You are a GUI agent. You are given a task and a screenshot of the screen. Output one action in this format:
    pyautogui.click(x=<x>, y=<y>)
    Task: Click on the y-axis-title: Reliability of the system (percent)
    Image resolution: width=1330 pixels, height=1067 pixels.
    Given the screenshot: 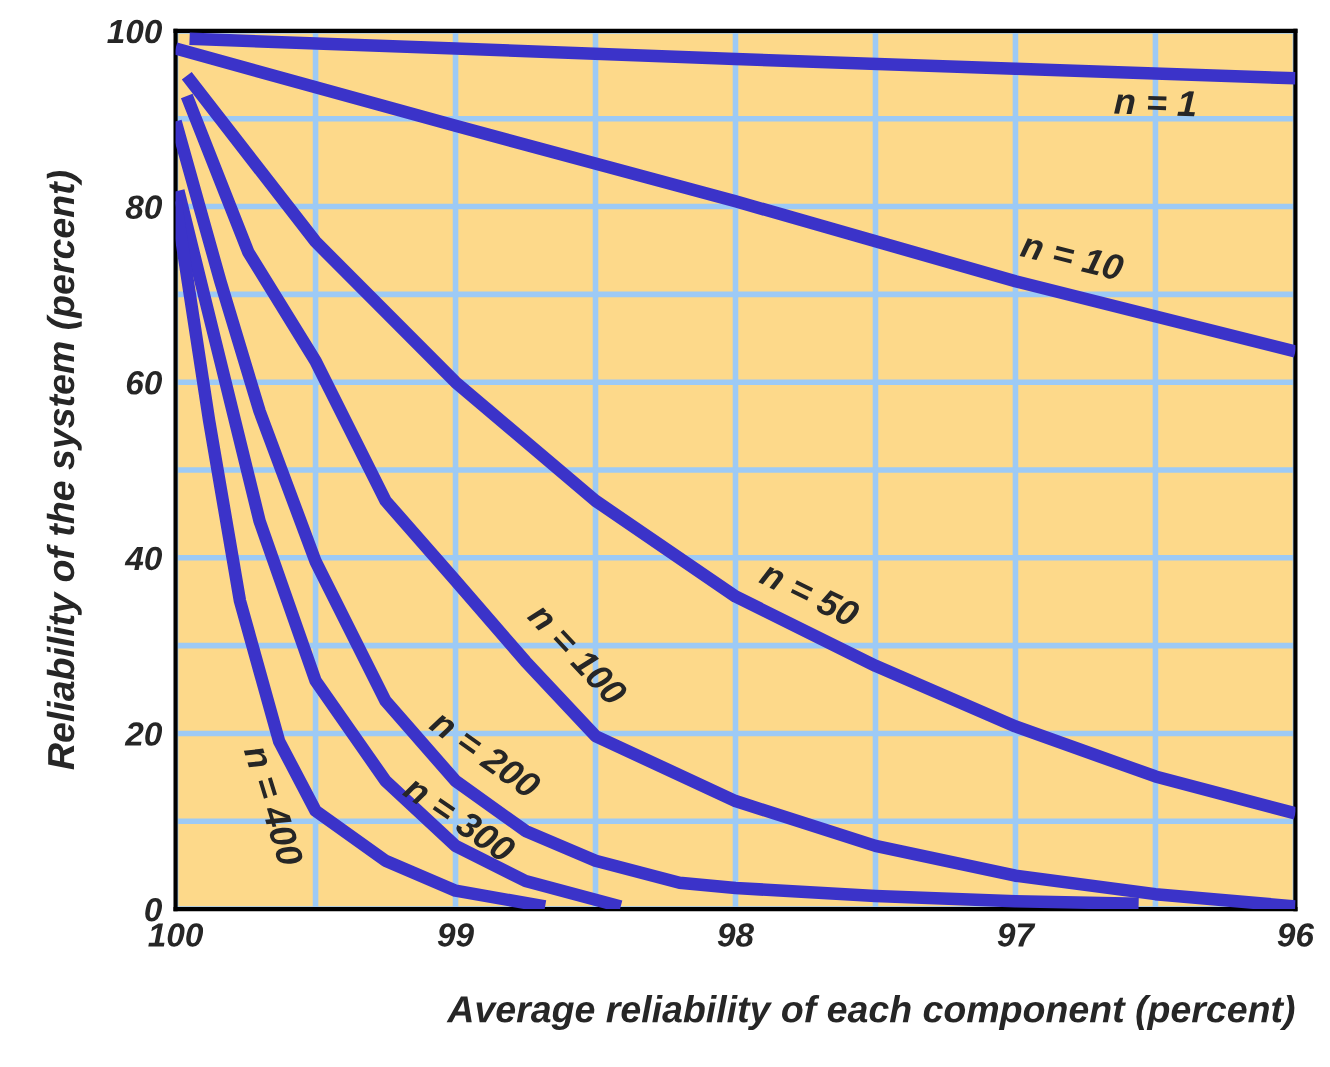 What is the action you would take?
    pyautogui.click(x=64, y=470)
    